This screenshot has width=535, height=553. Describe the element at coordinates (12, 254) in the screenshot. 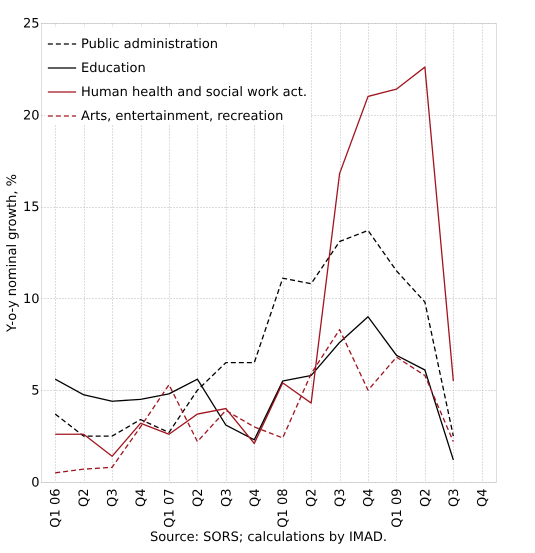

I see `y-axis-title: Y-o-y nominal growth, %` at that location.